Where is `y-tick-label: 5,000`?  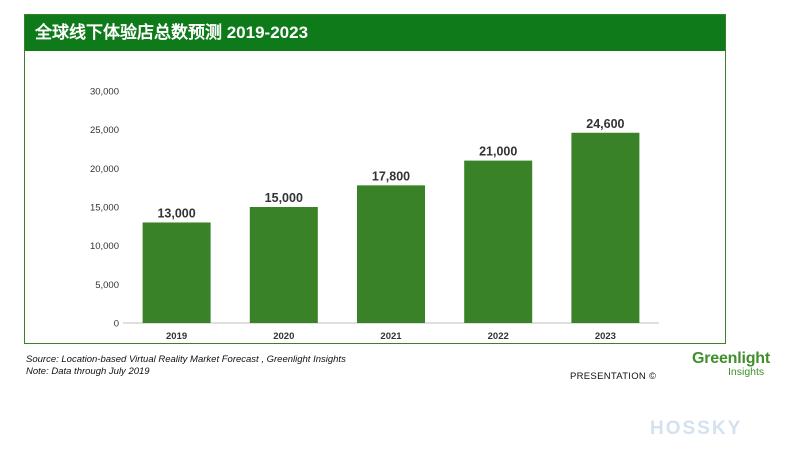 y-tick-label: 5,000 is located at coordinates (107, 285).